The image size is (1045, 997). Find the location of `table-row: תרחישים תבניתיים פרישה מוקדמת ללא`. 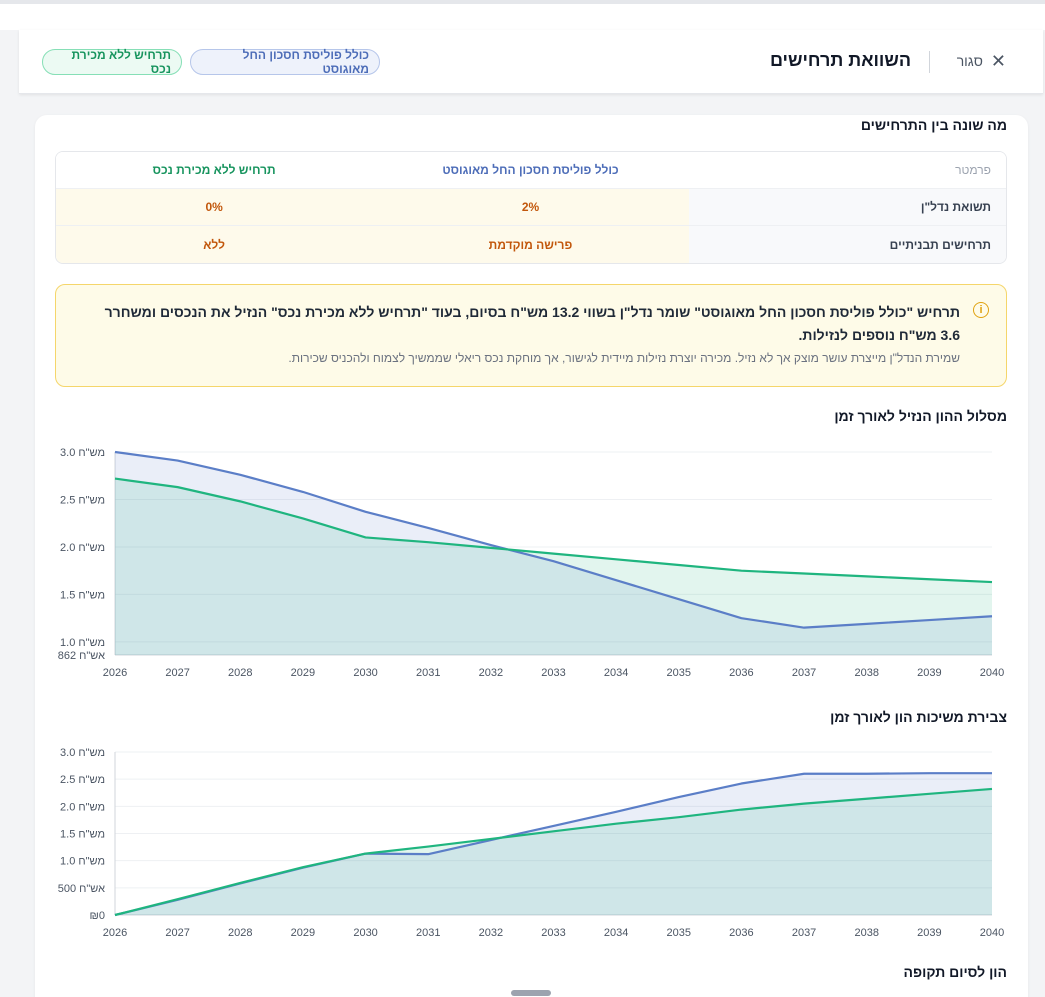

table-row: תרחישים תבניתיים פרישה מוקדמת ללא is located at coordinates (531, 244).